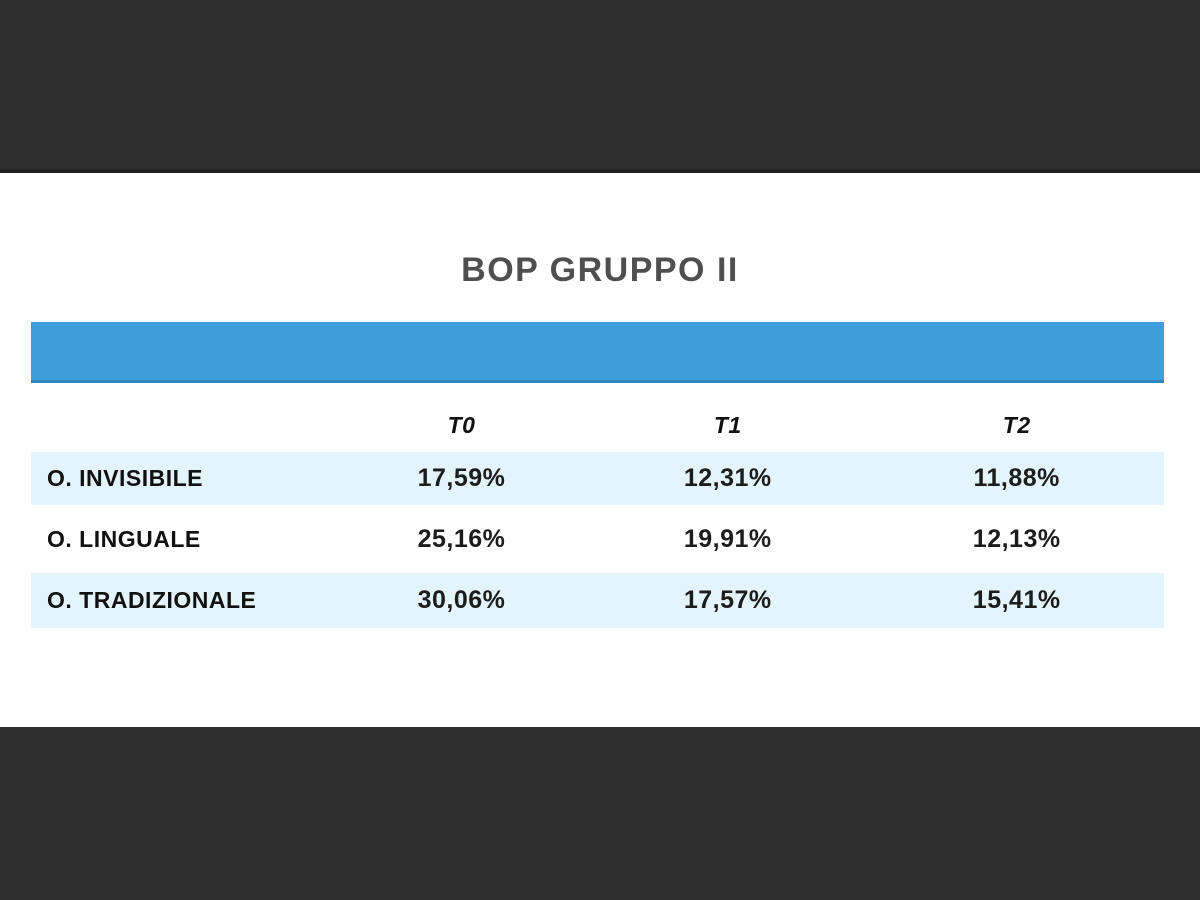 The image size is (1200, 900). What do you see at coordinates (461, 538) in the screenshot?
I see `value-cell: 25,16%` at bounding box center [461, 538].